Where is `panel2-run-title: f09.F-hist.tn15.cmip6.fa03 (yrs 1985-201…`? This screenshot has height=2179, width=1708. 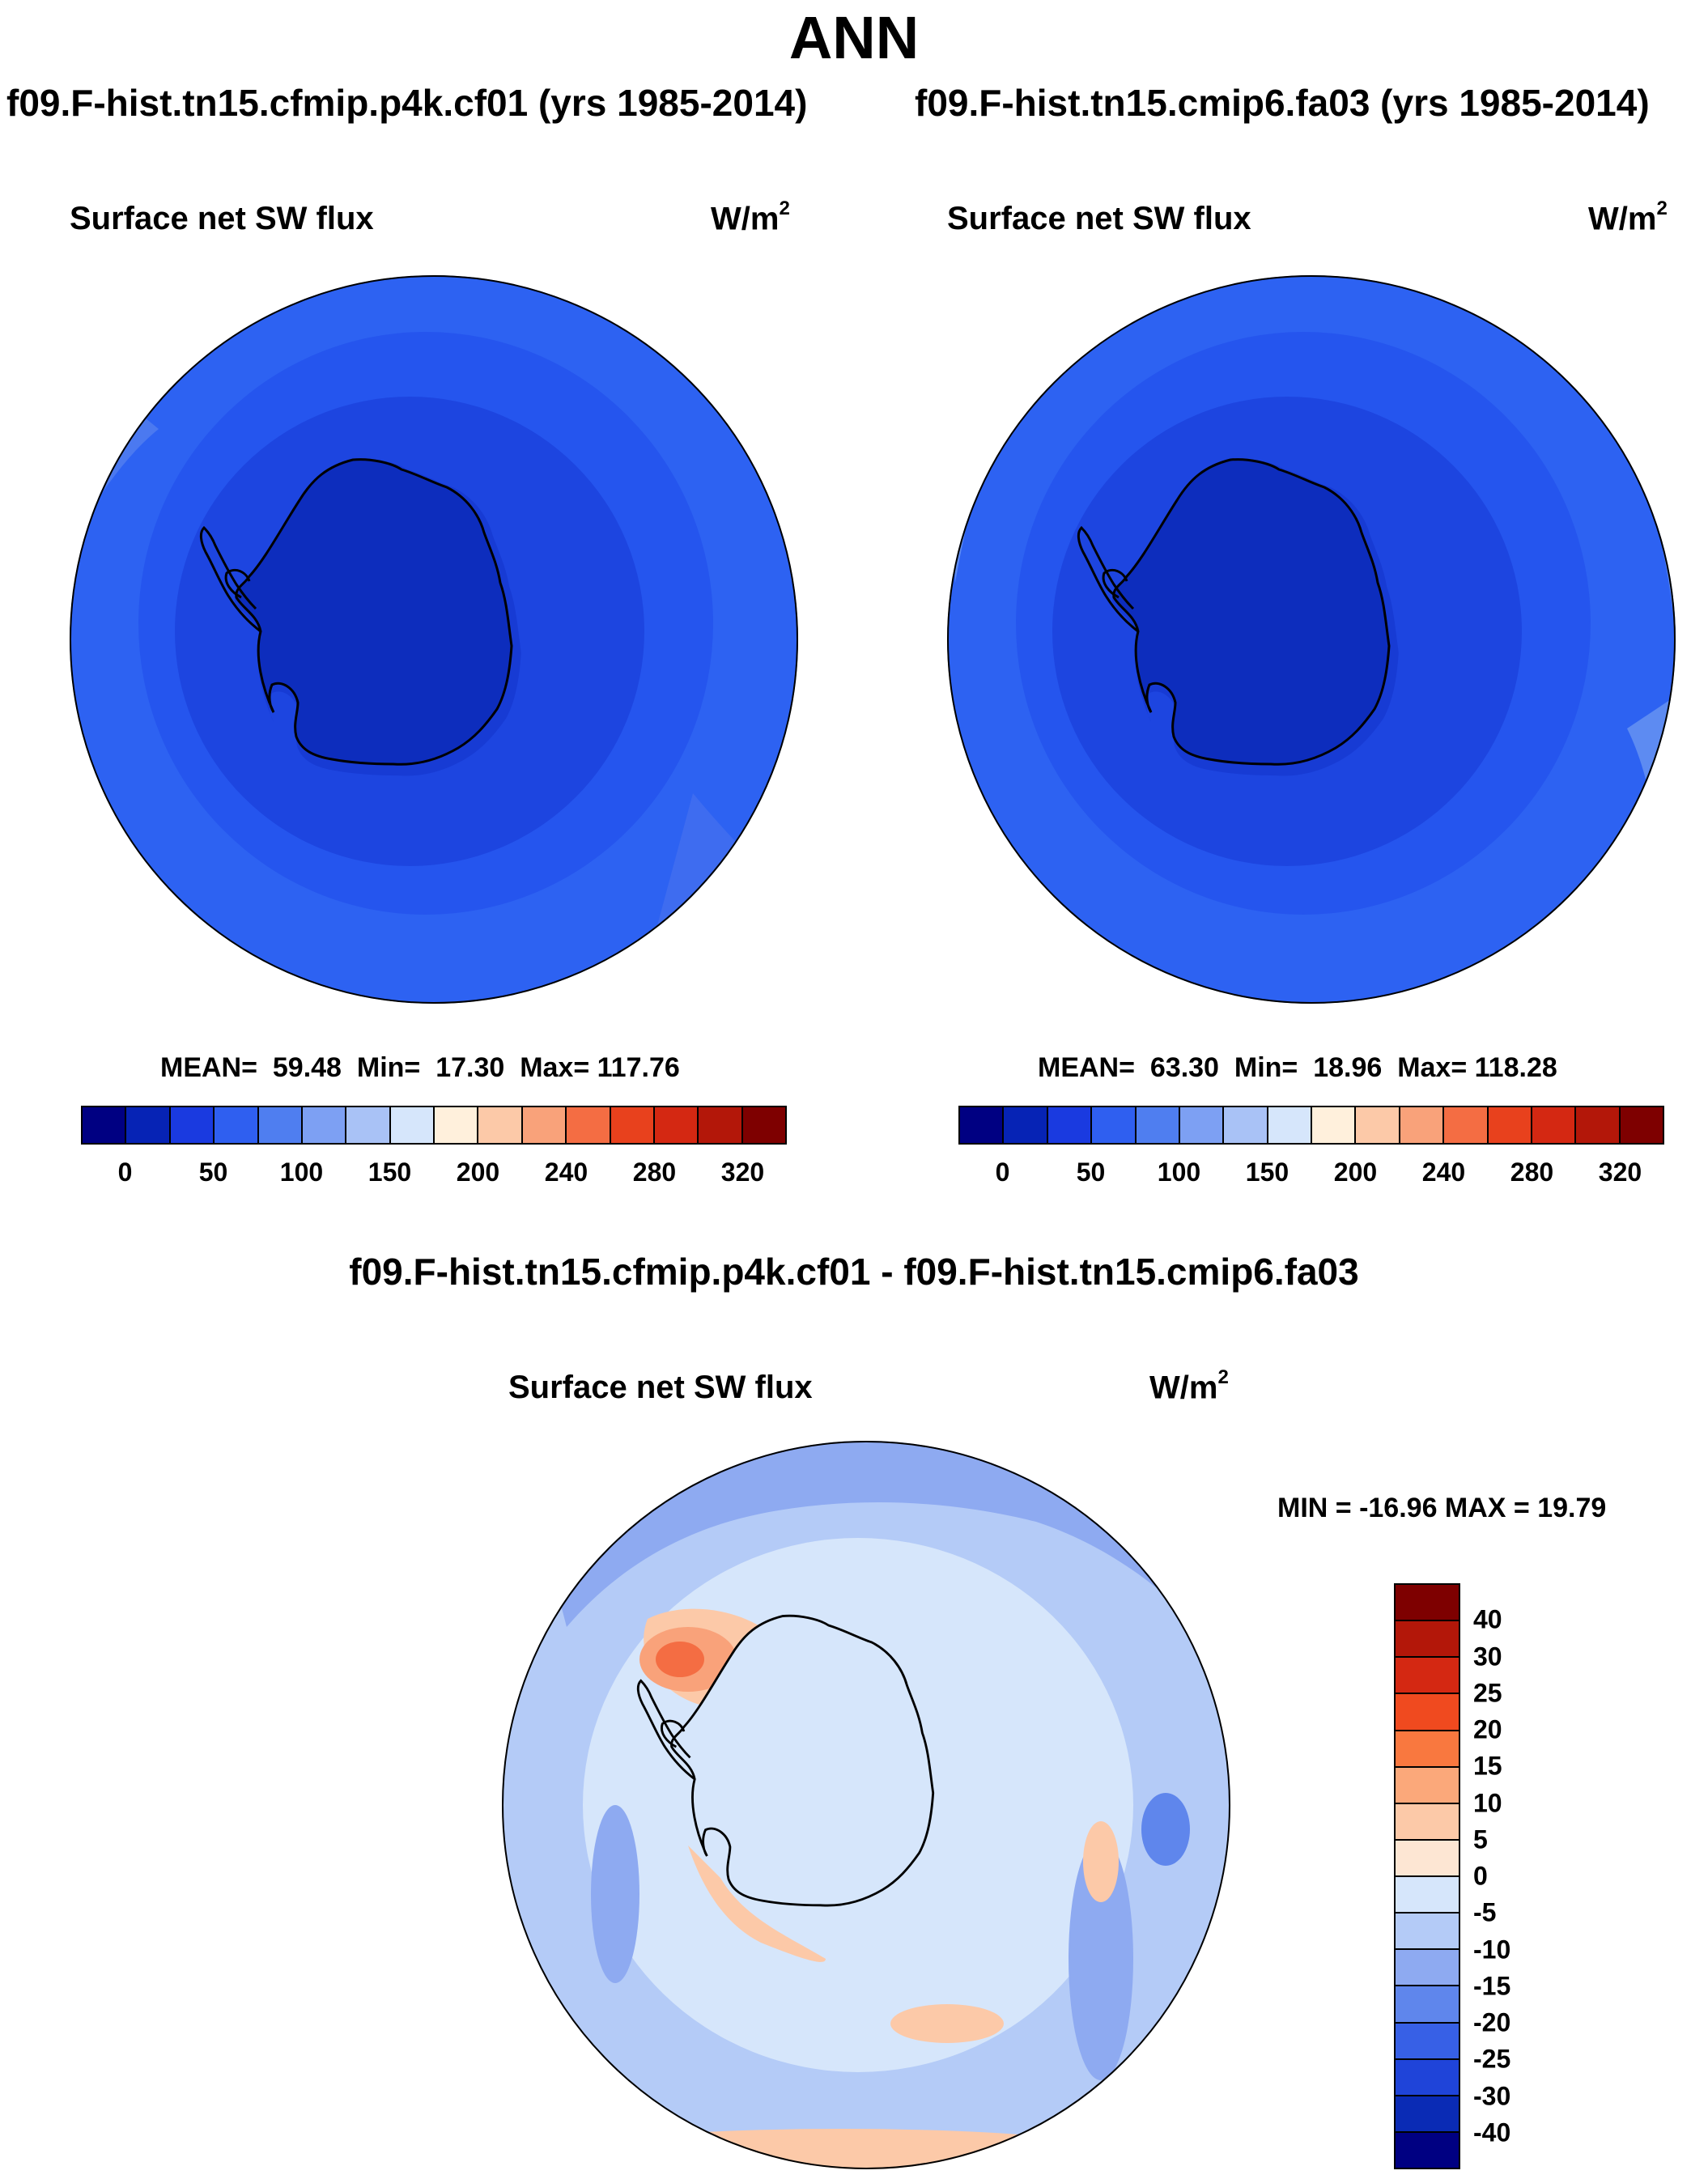
panel2-run-title: f09.F-hist.tn15.cmip6.fa03 (yrs 1985-201… is located at coordinates (1282, 103).